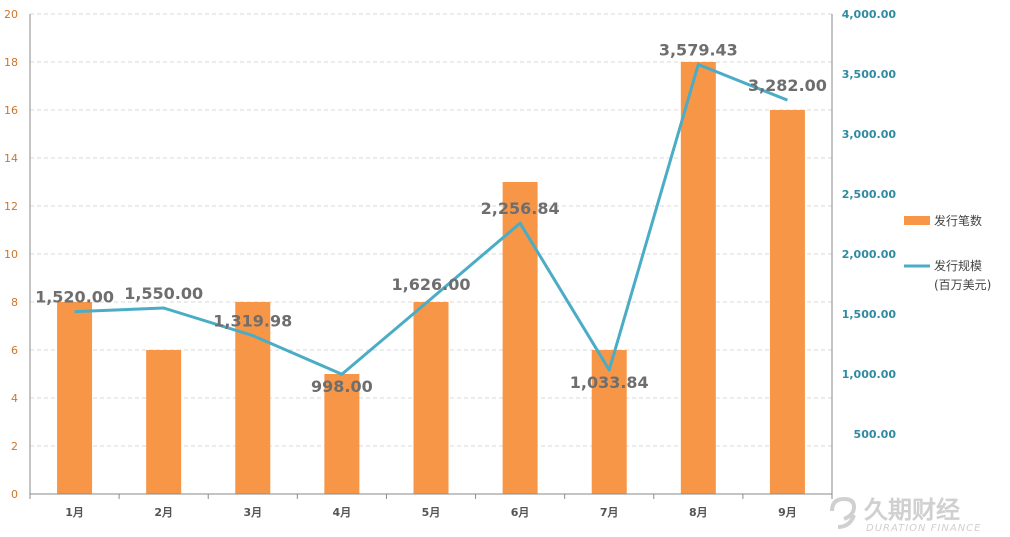  What do you see at coordinates (958, 265) in the screenshot?
I see `legend-label: 发行规模` at bounding box center [958, 265].